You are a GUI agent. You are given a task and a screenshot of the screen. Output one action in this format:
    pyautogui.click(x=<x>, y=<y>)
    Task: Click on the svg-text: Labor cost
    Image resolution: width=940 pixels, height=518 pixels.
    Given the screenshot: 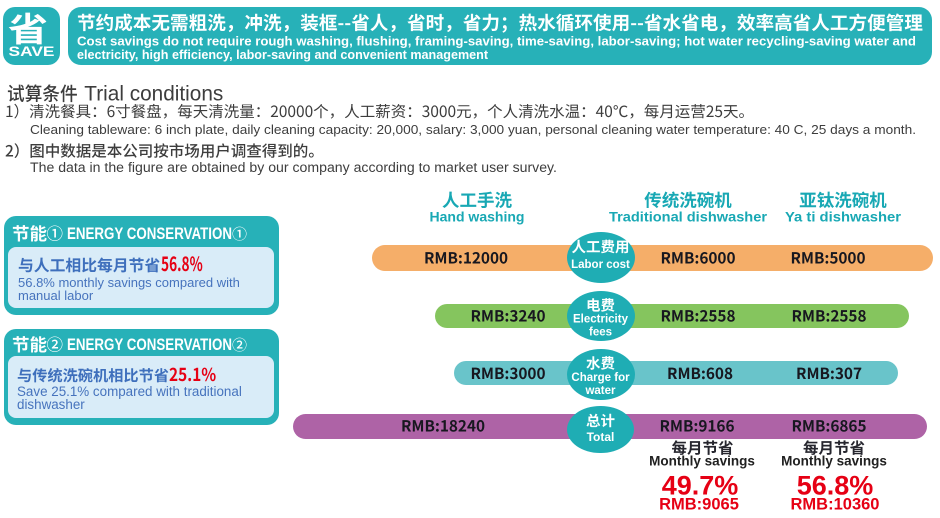 What is the action you would take?
    pyautogui.click(x=600, y=265)
    